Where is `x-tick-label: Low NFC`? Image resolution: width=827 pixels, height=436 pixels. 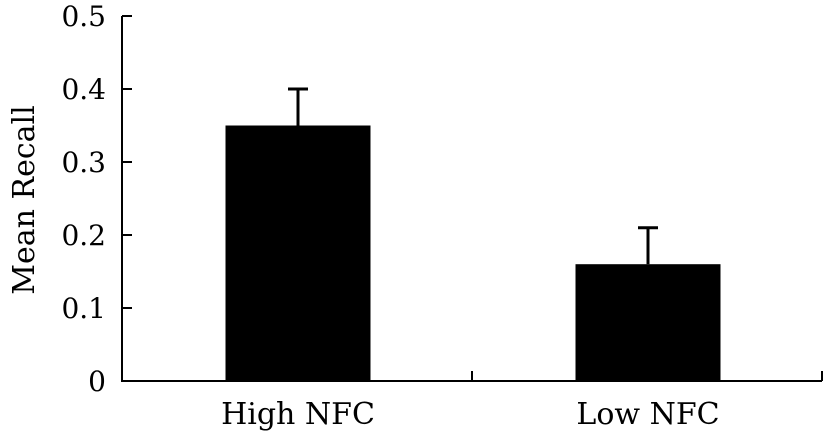 x-tick-label: Low NFC is located at coordinates (647, 414).